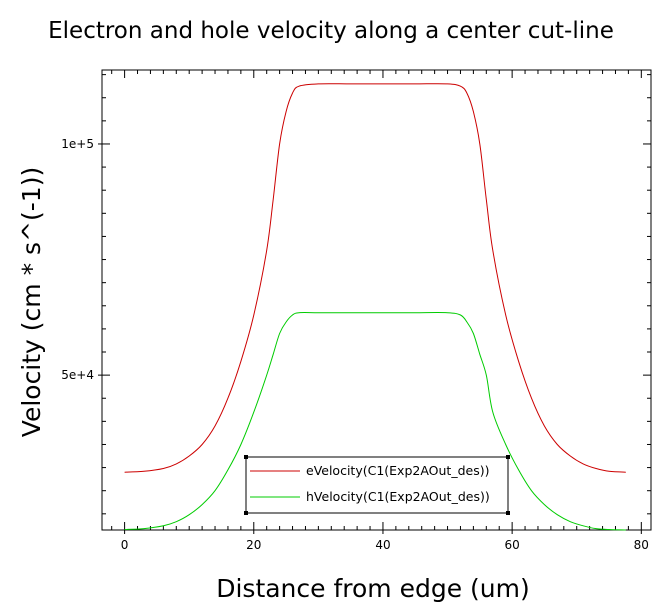 This screenshot has width=670, height=614. I want to click on y-axis-label: Velocity (cm * s^(-1)), so click(31, 302).